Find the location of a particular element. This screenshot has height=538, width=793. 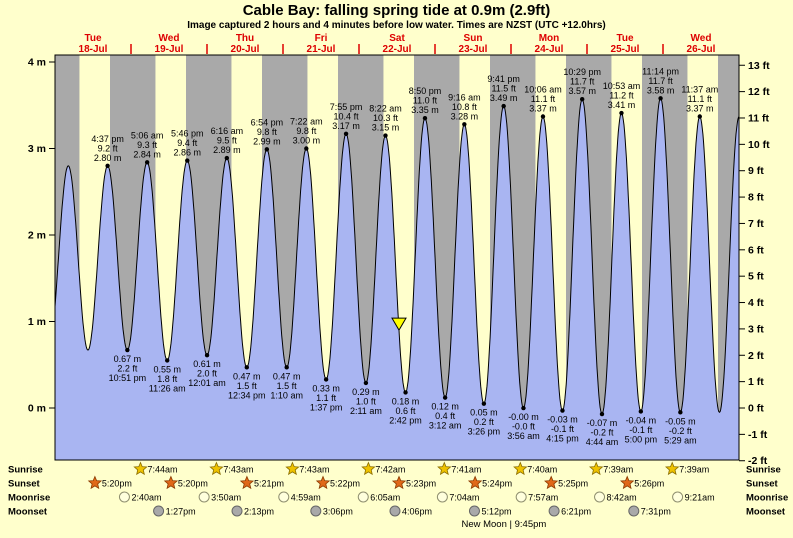

day-weekday-label: Wed is located at coordinates (701, 38).